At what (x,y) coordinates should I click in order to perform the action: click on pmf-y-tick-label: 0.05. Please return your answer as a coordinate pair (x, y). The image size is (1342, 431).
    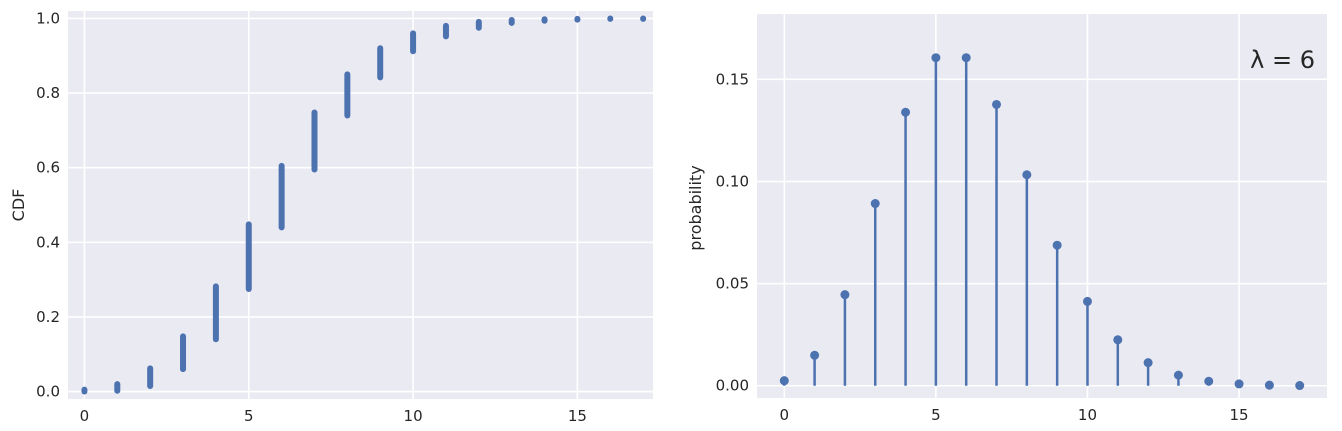
    Looking at the image, I should click on (732, 284).